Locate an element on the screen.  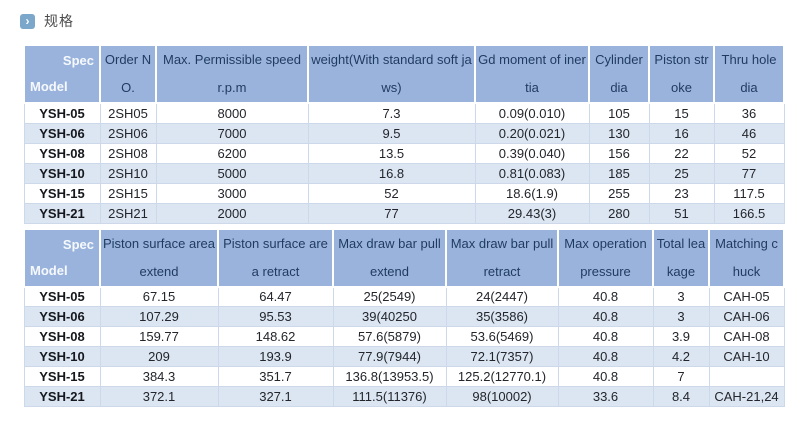
value-cell: 4.2 is located at coordinates (681, 356).